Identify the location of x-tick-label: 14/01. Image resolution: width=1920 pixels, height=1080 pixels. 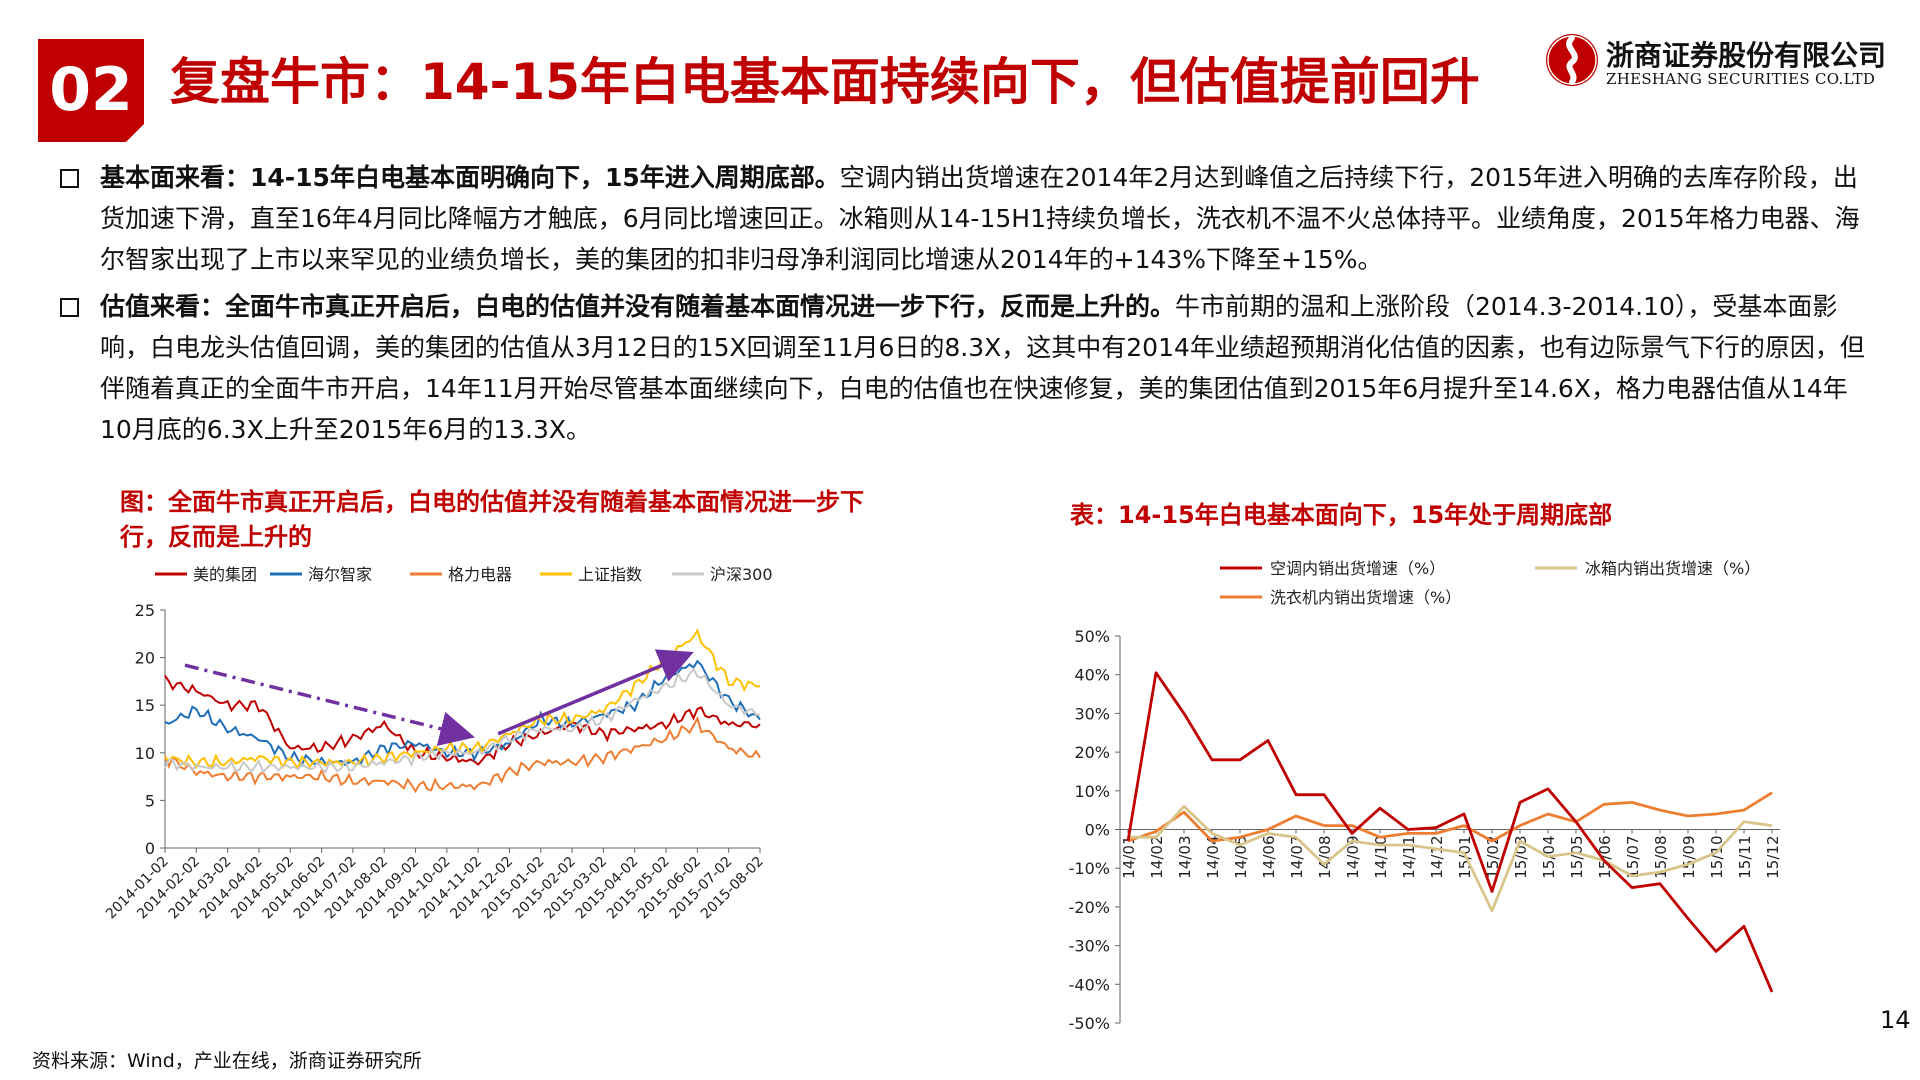
(1129, 857).